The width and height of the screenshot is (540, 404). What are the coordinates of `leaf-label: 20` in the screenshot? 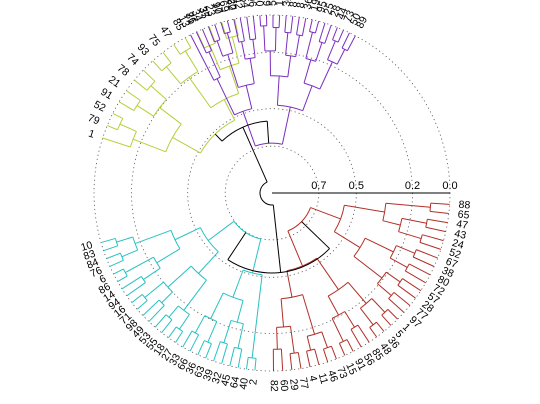 It's located at (232, 6).